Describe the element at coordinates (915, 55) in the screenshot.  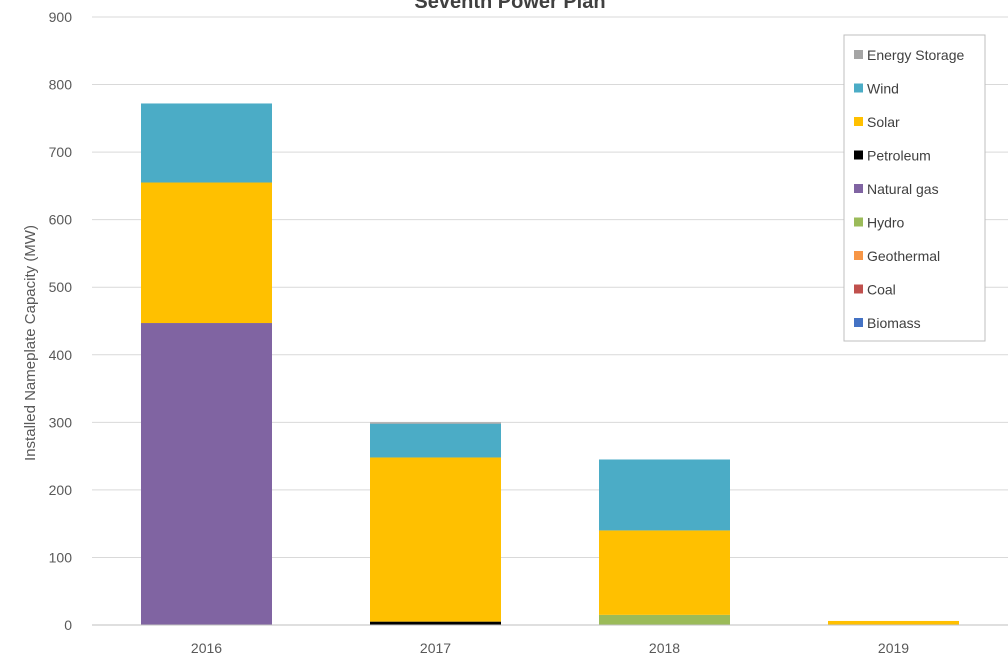
I see `legend-label: Energy Storage` at that location.